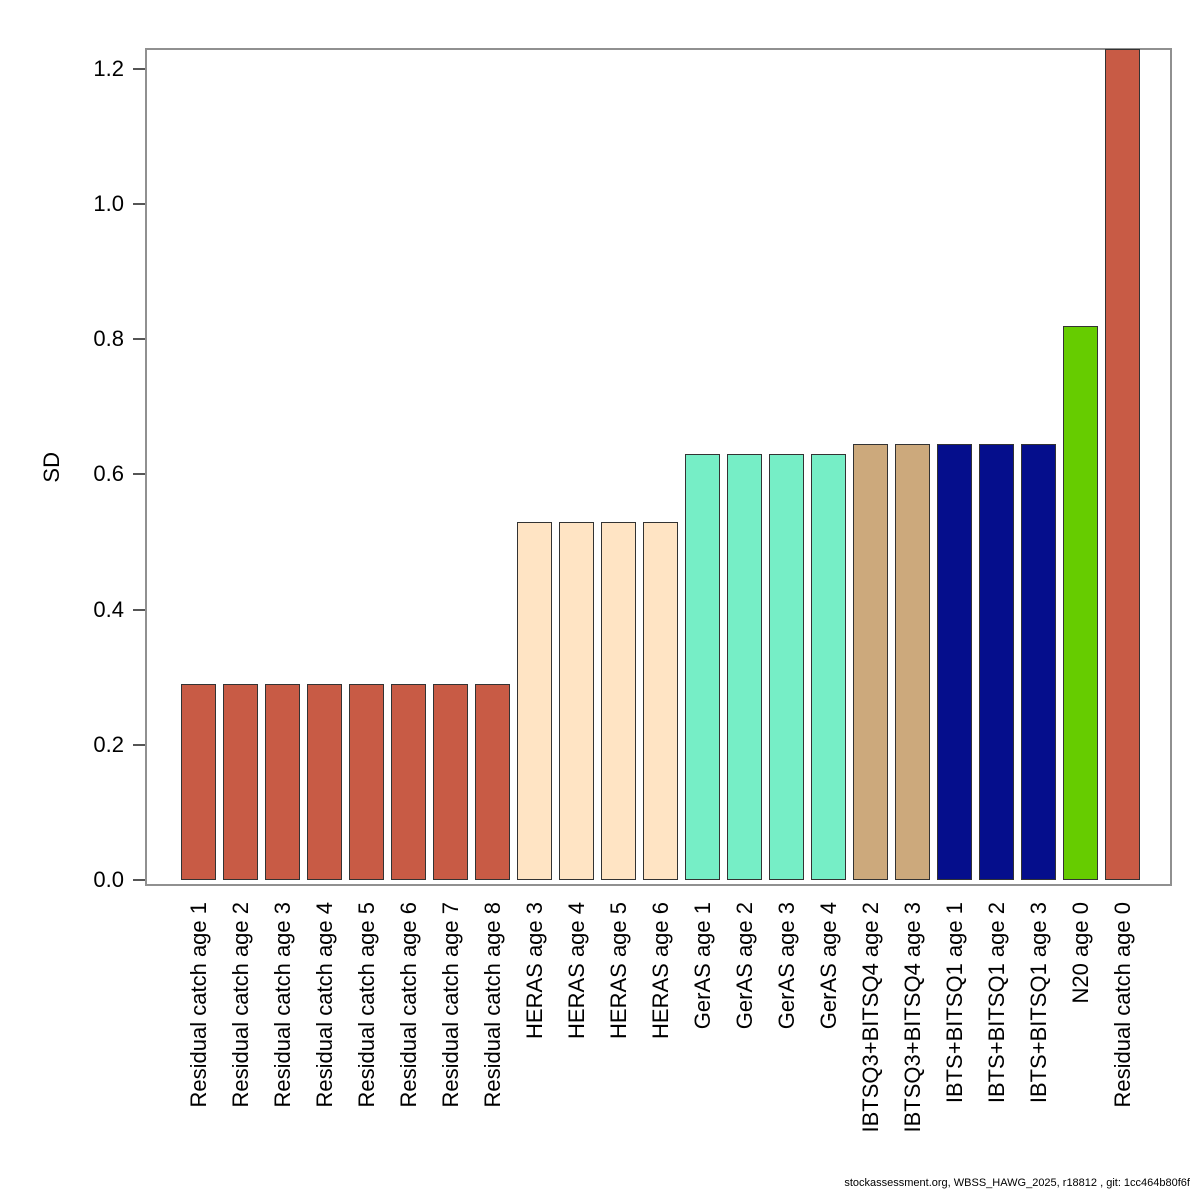 This screenshot has width=1200, height=1200. Describe the element at coordinates (870, 1017) in the screenshot. I see `x-tick-label: IBTSQ3+BITSQ4 age 2` at that location.